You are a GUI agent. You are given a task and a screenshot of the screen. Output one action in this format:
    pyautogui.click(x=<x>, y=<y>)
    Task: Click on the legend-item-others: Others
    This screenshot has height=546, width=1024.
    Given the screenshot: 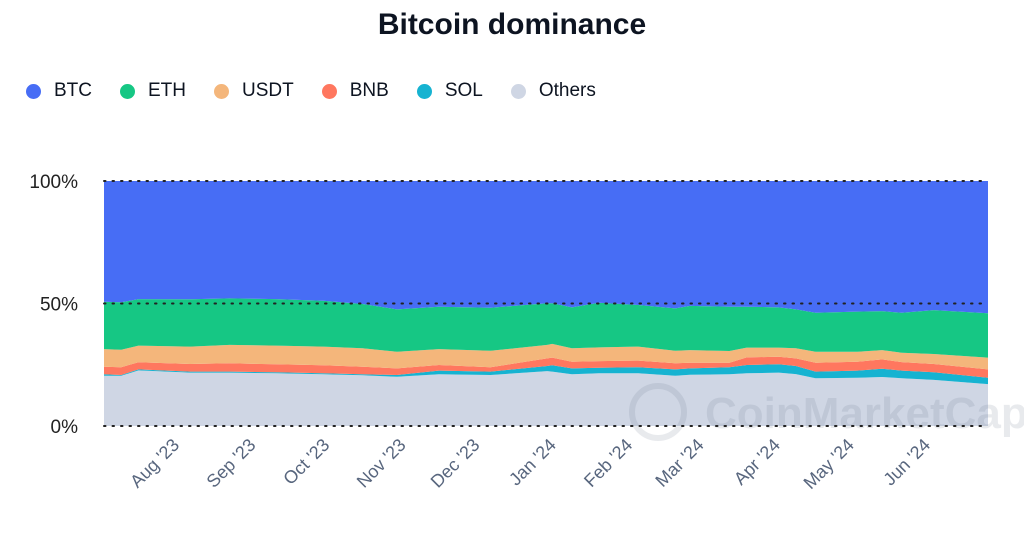 What is the action you would take?
    pyautogui.click(x=553, y=91)
    